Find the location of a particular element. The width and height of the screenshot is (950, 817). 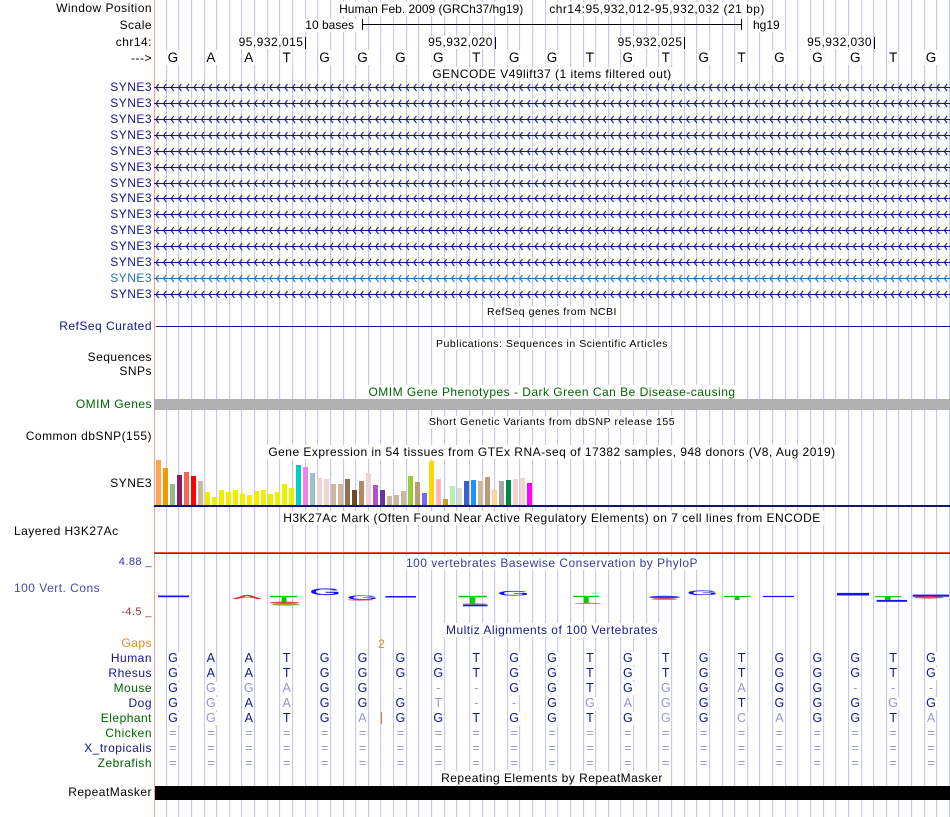

multiz-species-label: X_tropicalis is located at coordinates (118, 747).